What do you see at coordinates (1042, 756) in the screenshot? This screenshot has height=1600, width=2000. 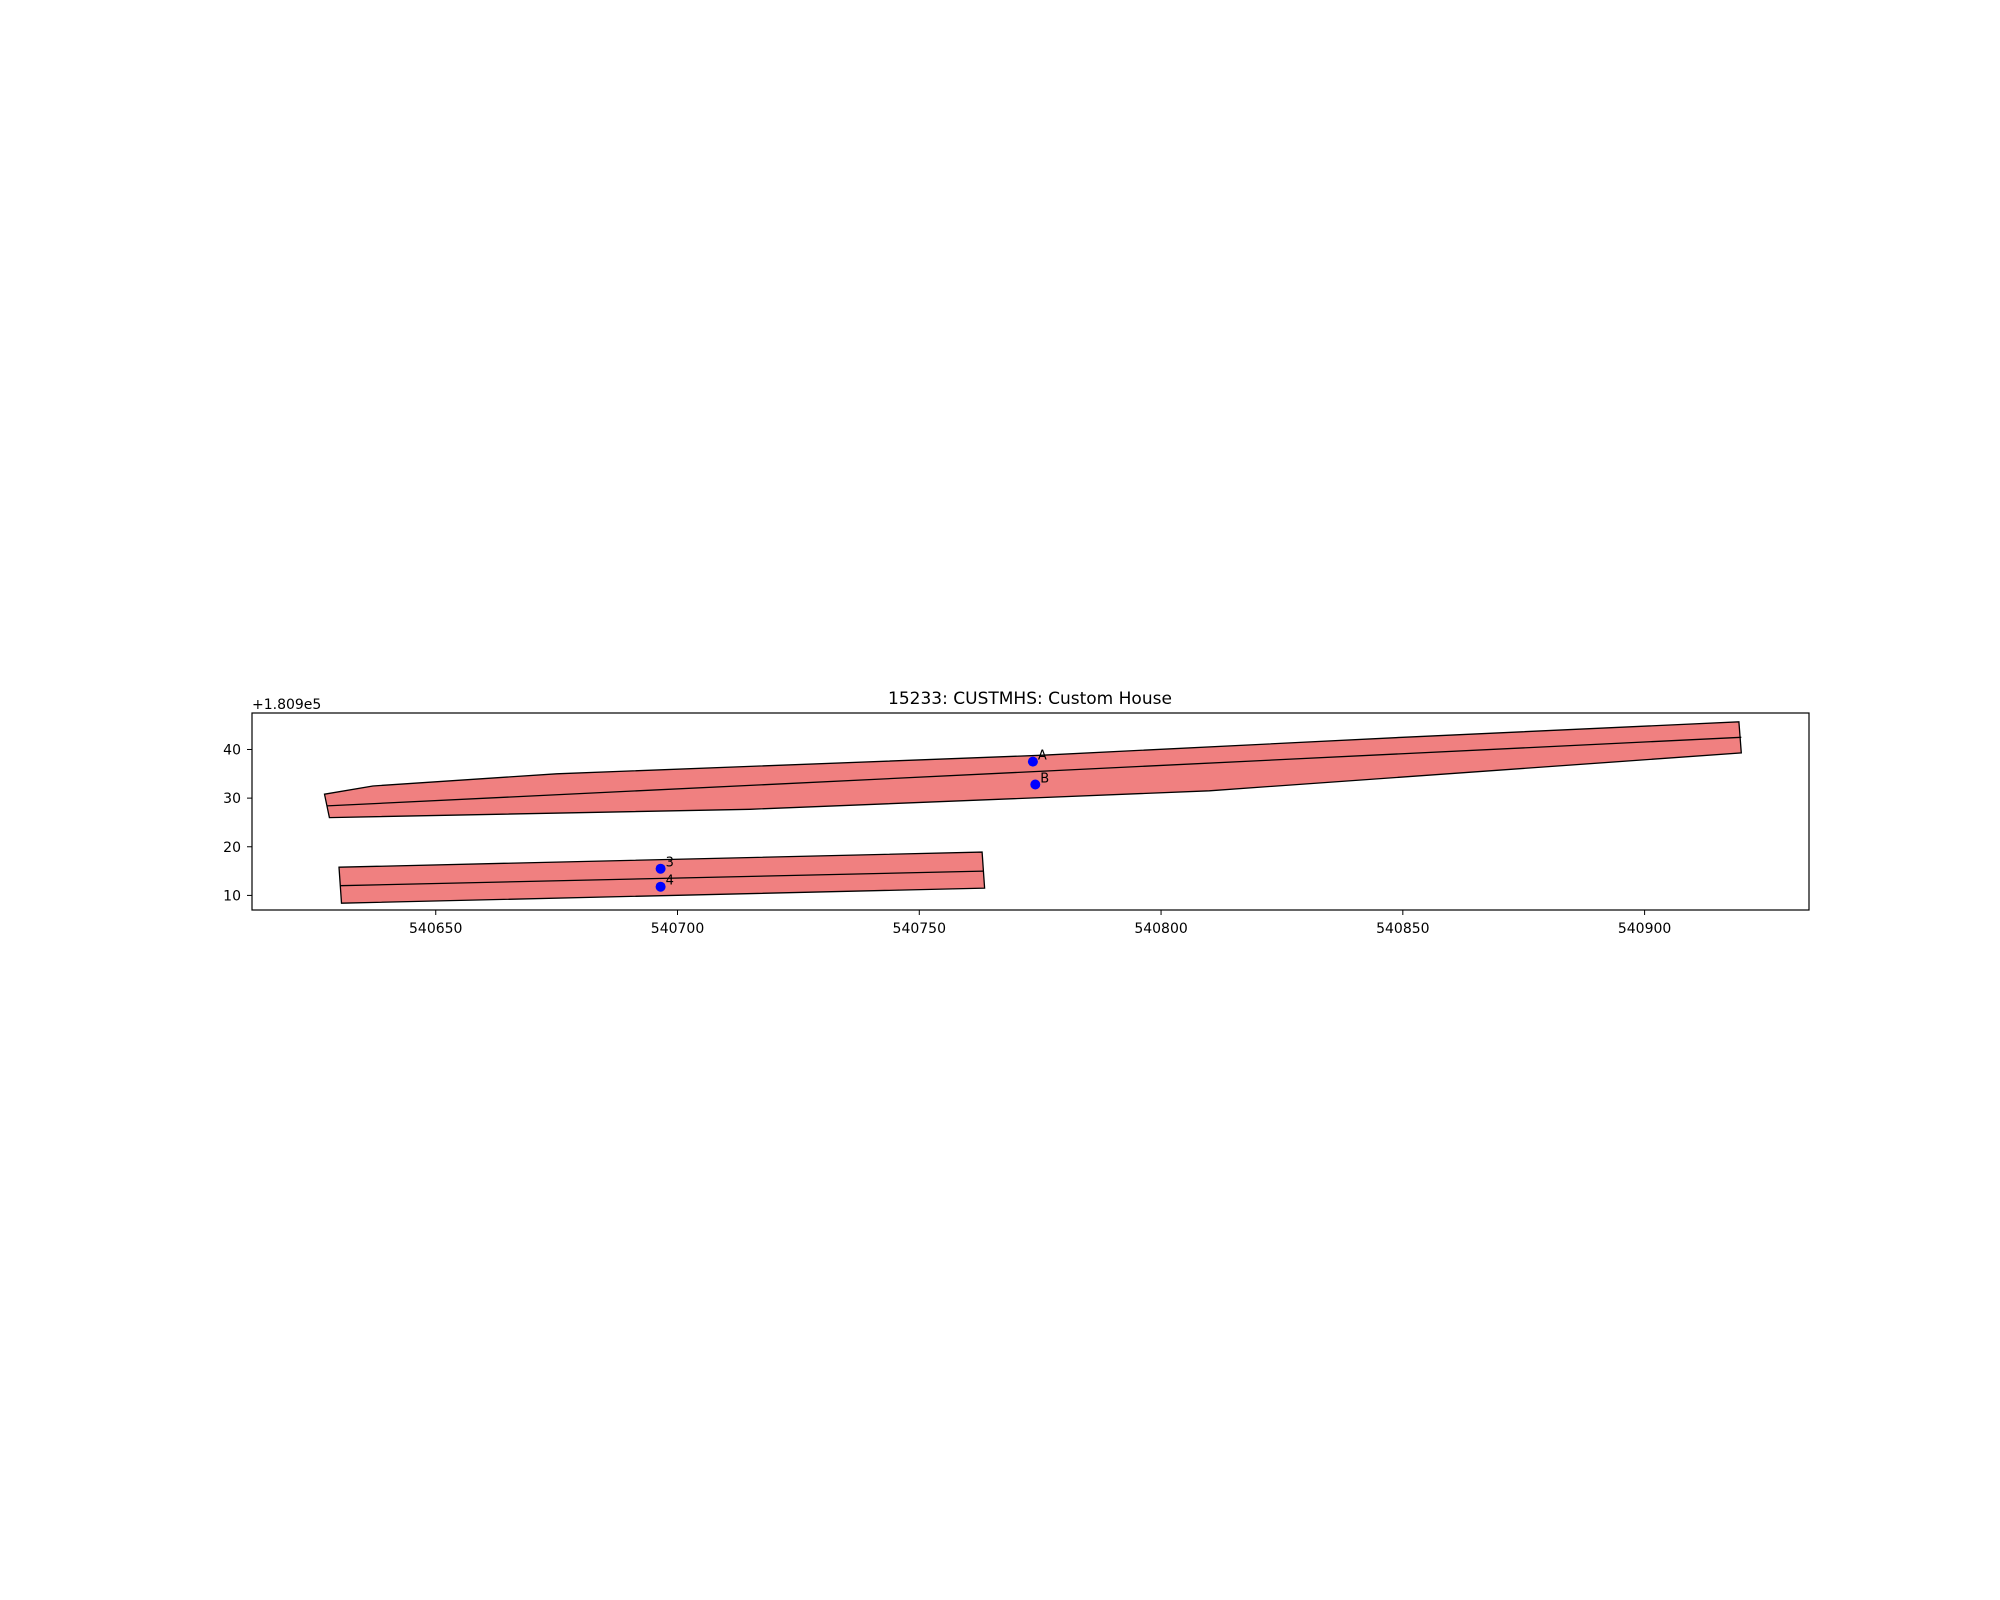 I see `point-label-A: A` at bounding box center [1042, 756].